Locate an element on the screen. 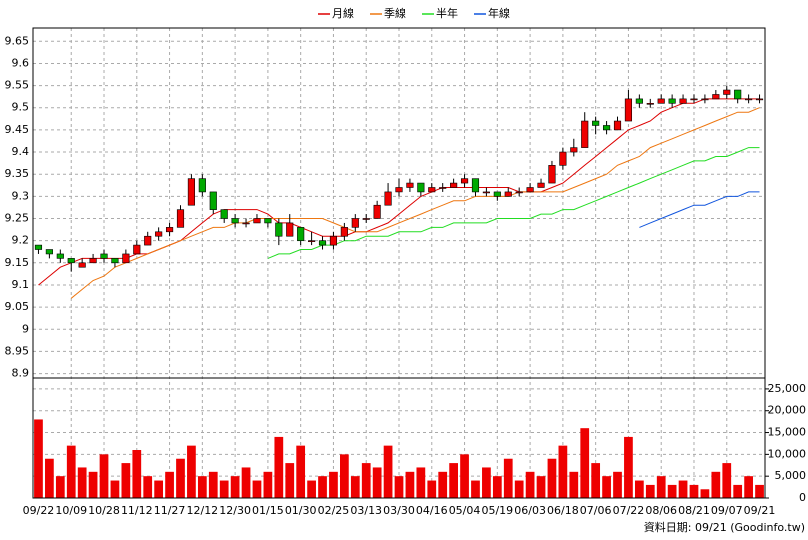 The width and height of the screenshot is (808, 540). legend-label: 月線 is located at coordinates (343, 13).